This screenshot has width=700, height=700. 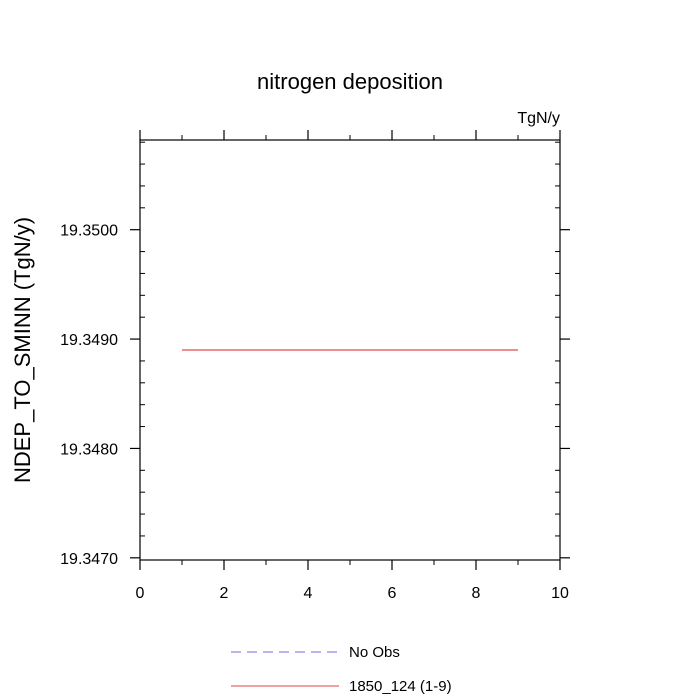 I want to click on x-tick-label: 4, so click(x=308, y=593).